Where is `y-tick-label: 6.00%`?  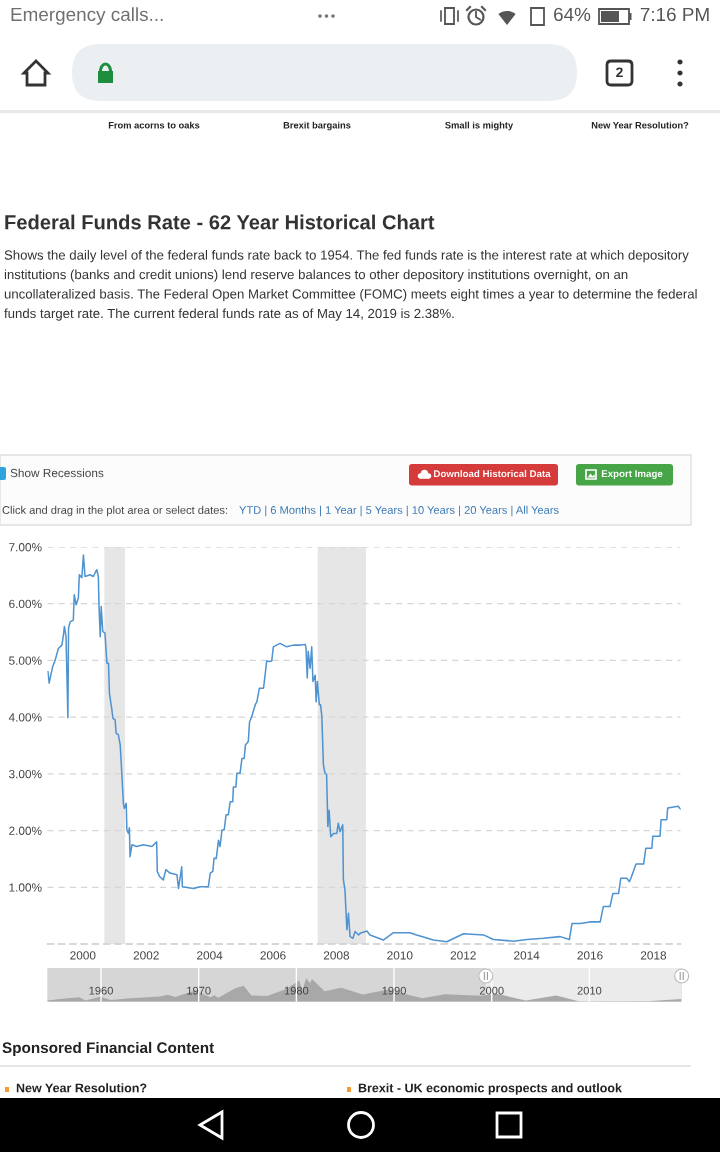
y-tick-label: 6.00% is located at coordinates (25, 604).